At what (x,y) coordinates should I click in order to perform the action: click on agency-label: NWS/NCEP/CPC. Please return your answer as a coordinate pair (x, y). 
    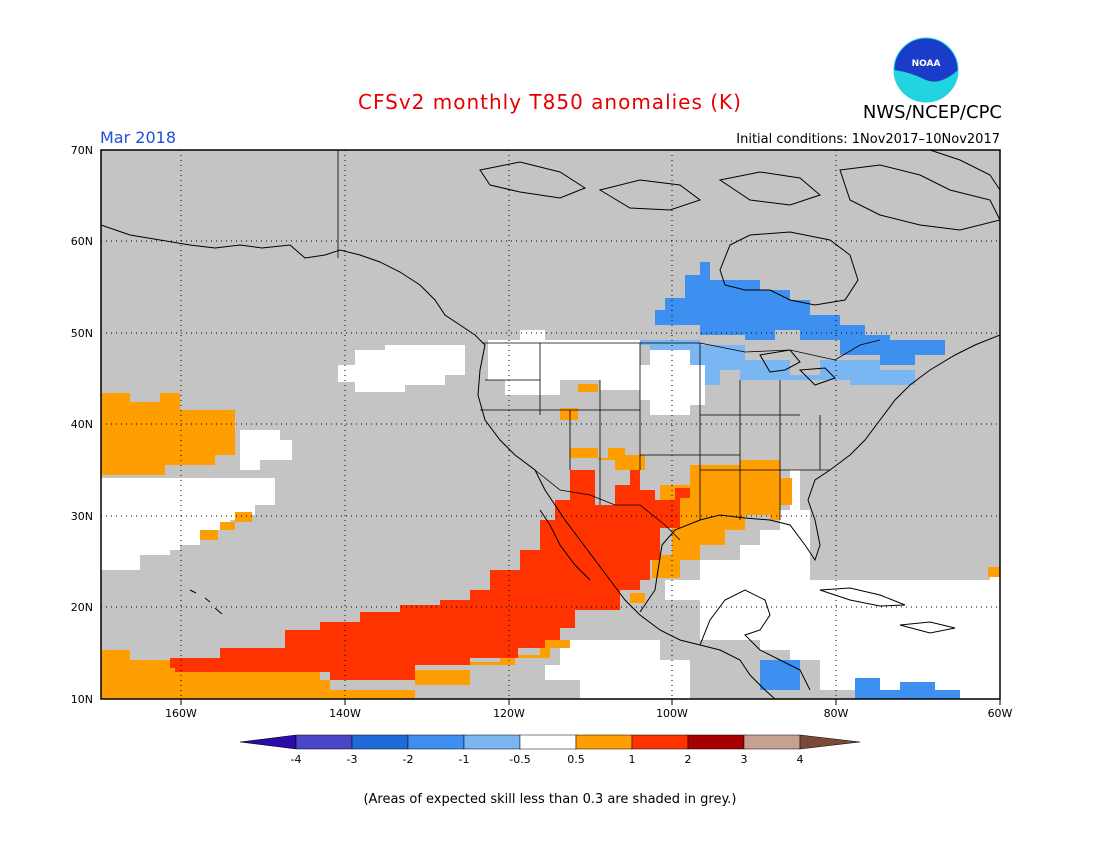
    Looking at the image, I should click on (932, 112).